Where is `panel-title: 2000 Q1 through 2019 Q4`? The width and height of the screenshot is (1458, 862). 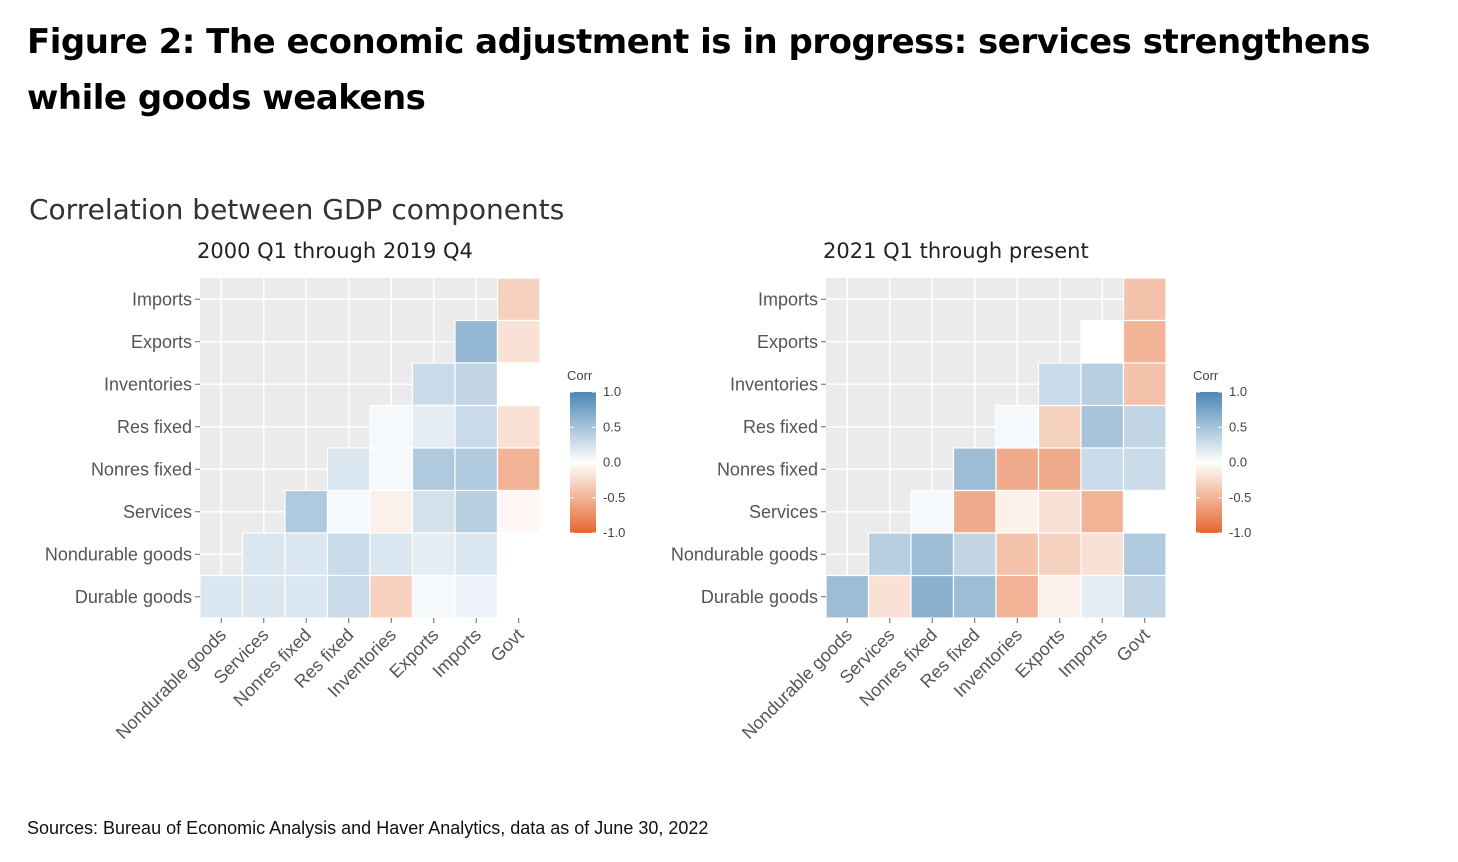
panel-title: 2000 Q1 through 2019 Q4 is located at coordinates (335, 251).